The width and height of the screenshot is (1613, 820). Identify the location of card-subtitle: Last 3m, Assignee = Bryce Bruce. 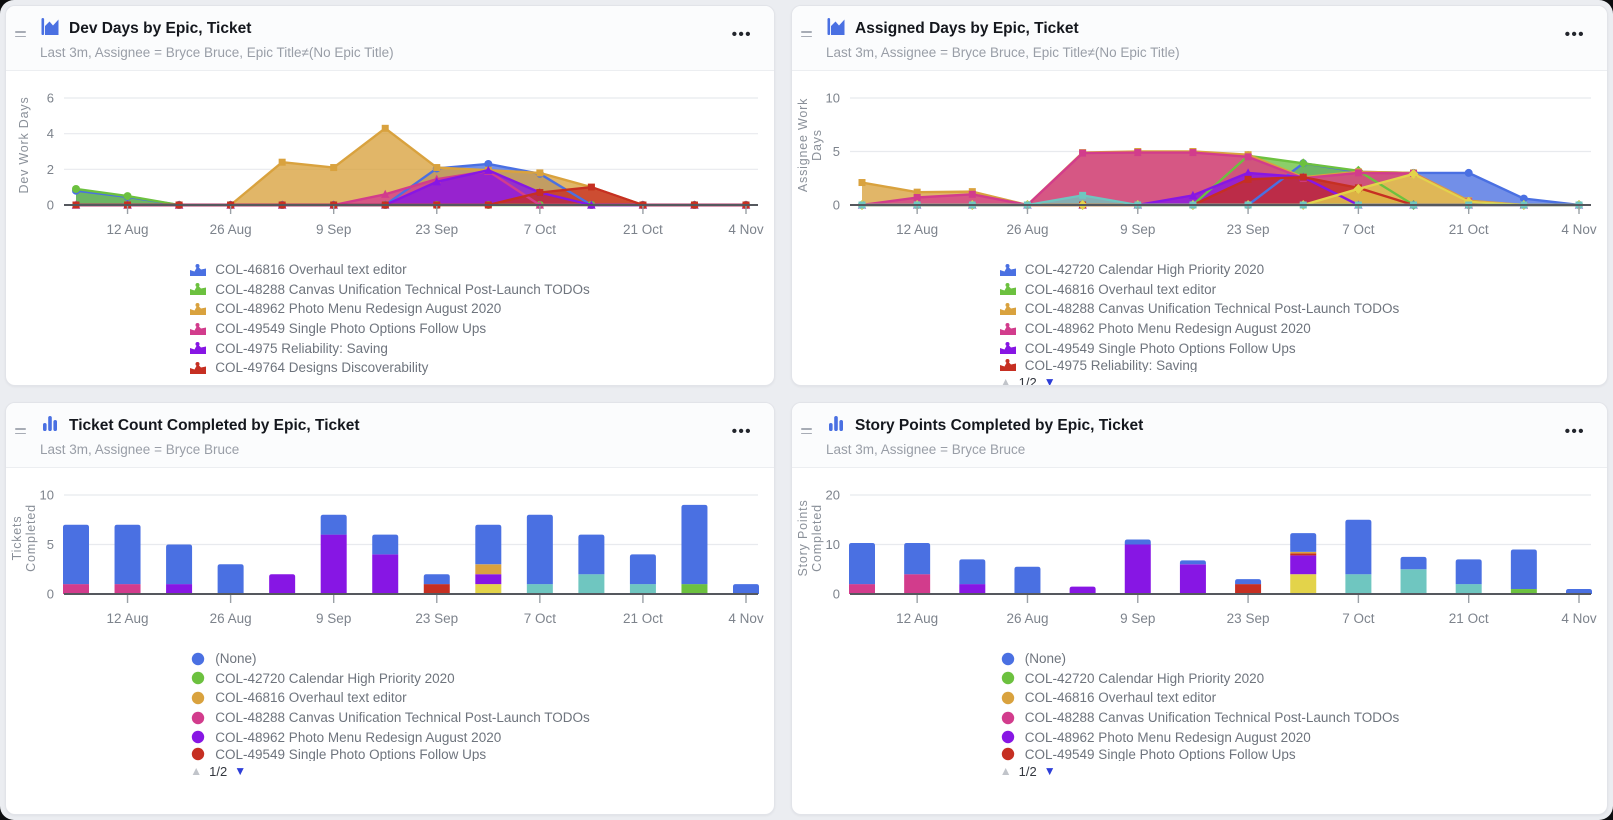
(926, 449).